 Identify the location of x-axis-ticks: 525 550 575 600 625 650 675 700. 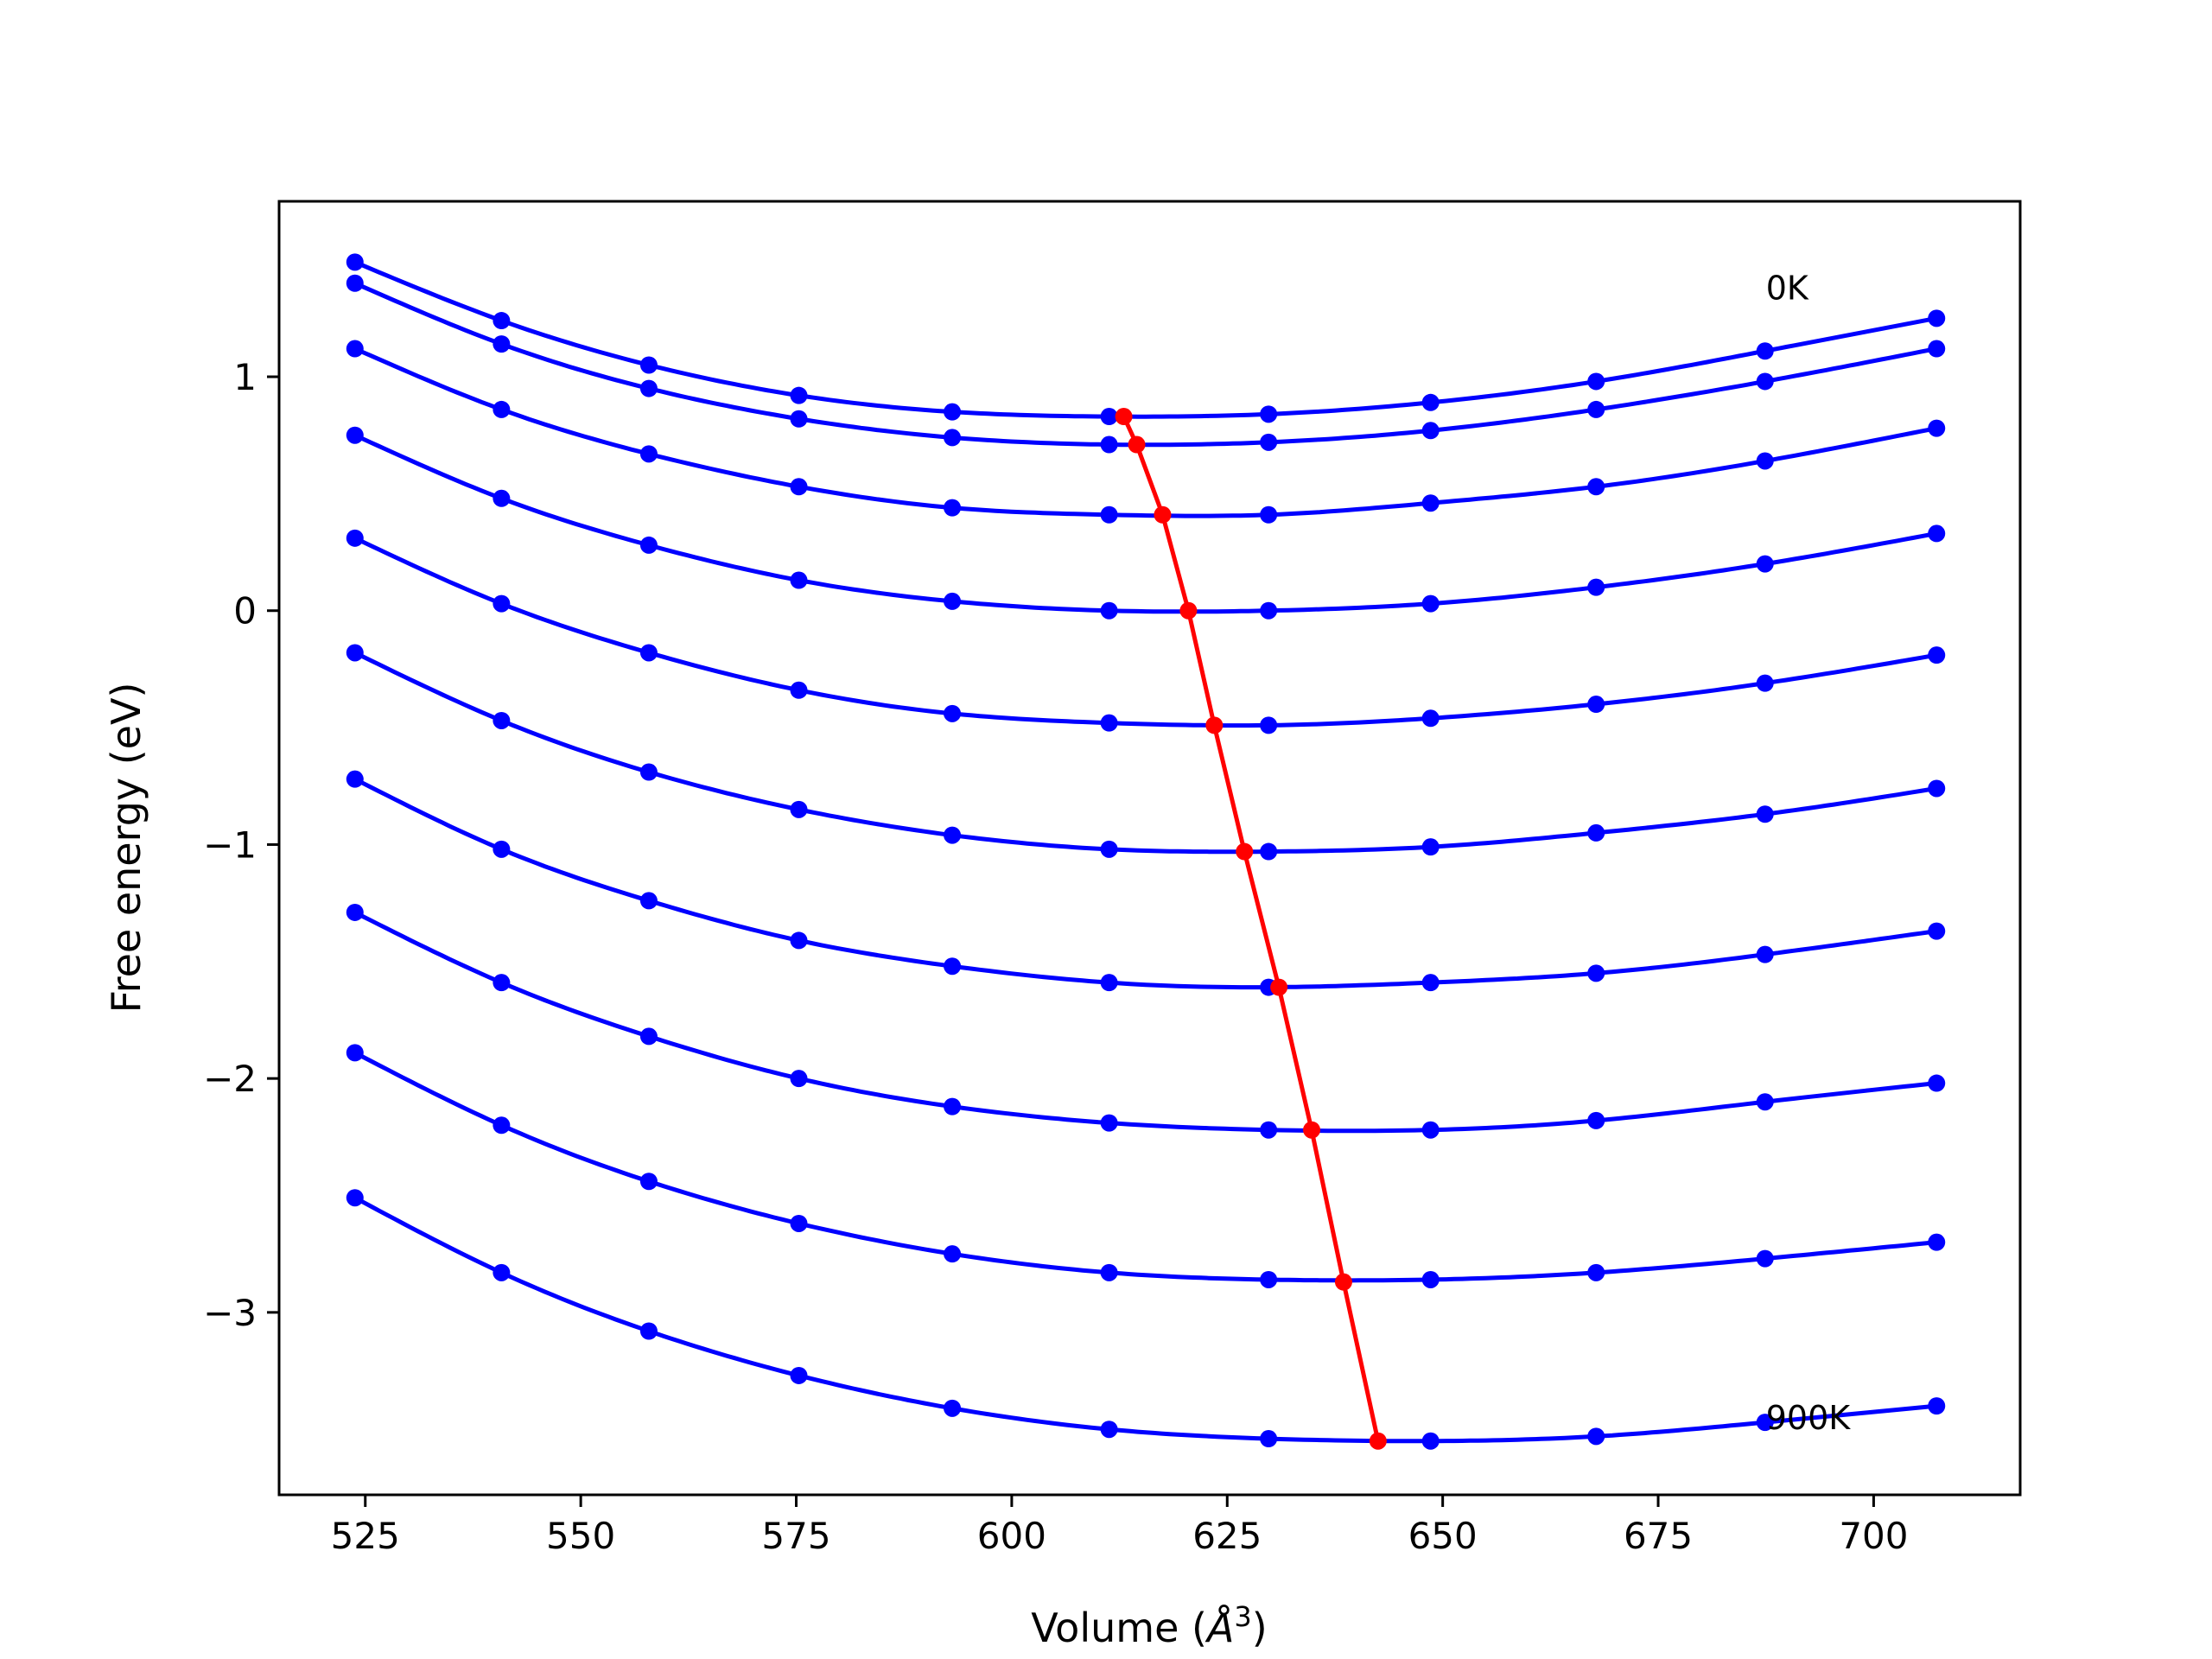
(1120, 1526).